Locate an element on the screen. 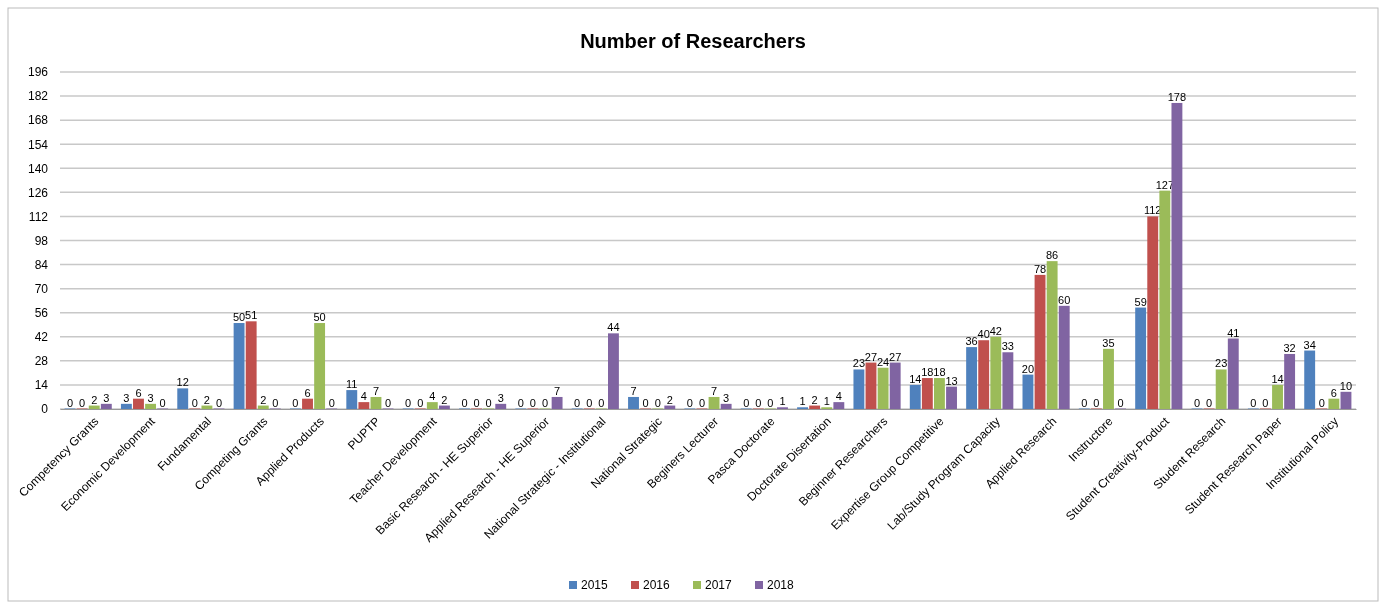 This screenshot has height=609, width=1386. legend-label: 2016 is located at coordinates (657, 585).